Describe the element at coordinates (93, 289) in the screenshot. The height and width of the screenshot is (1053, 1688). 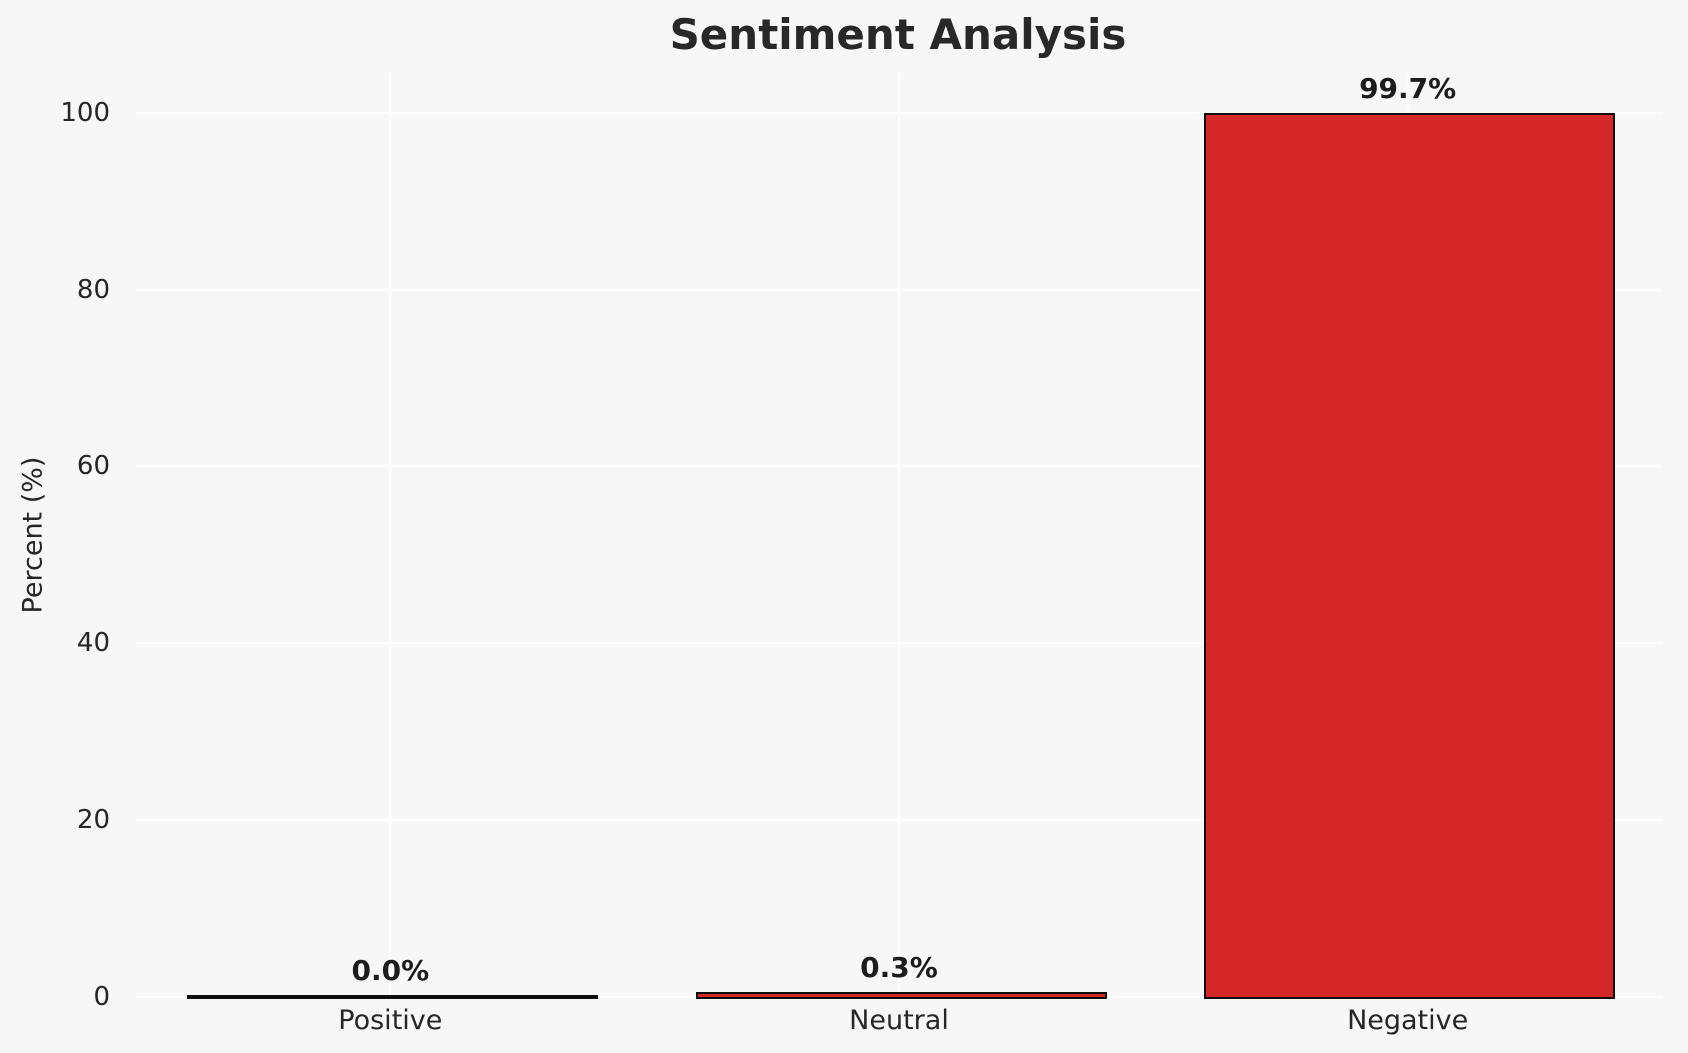
I see `y-tick-label: 80` at that location.